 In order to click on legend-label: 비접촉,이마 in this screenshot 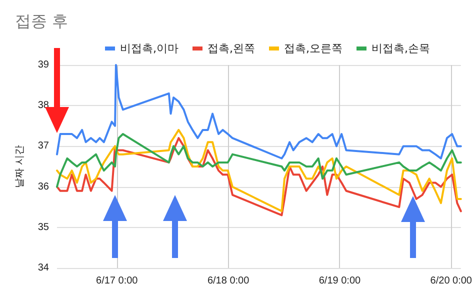, I will do `click(149, 48)`.